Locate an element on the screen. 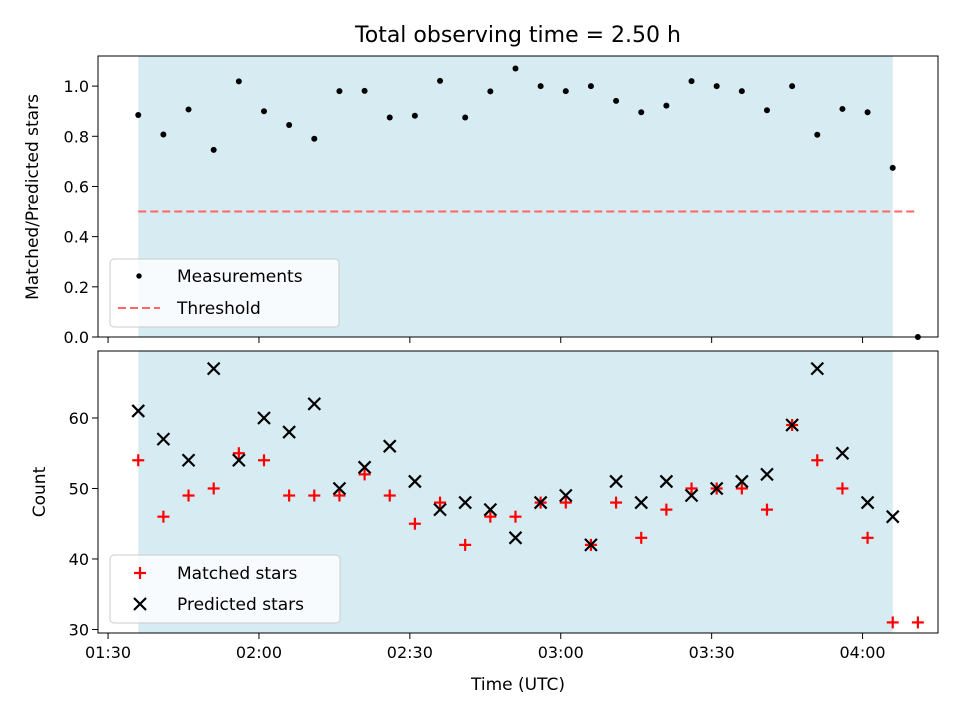  legend-measurements-label: Measurements is located at coordinates (240, 277).